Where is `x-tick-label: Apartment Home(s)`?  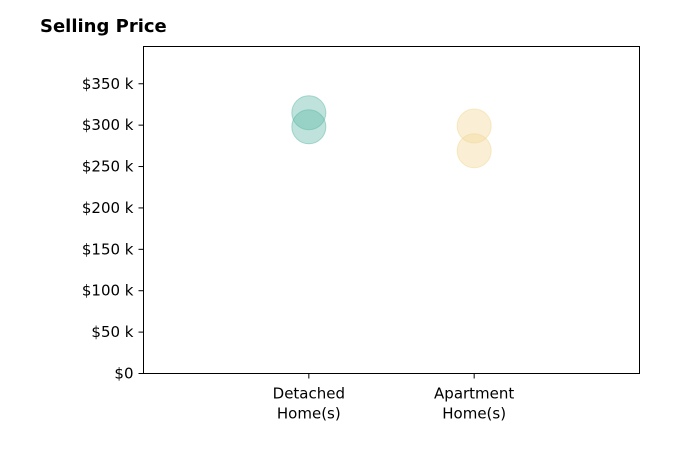 x-tick-label: Apartment Home(s) is located at coordinates (474, 404).